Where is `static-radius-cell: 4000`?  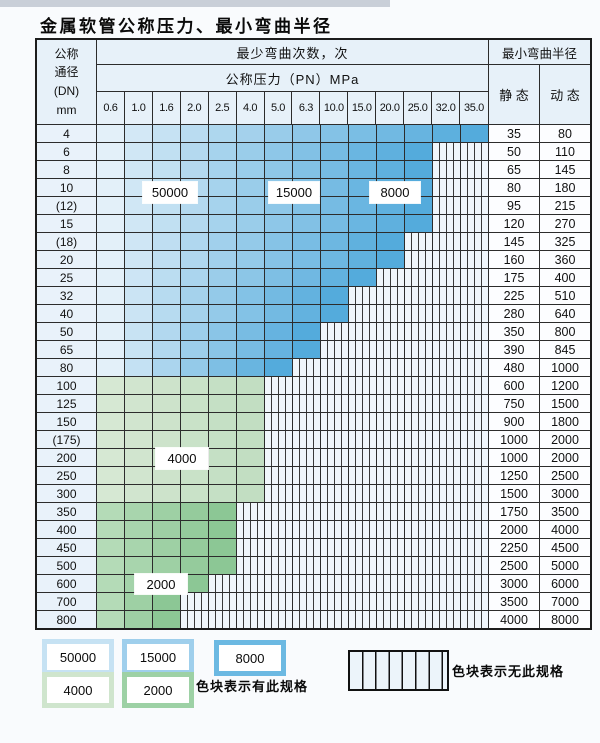 static-radius-cell: 4000 is located at coordinates (514, 619).